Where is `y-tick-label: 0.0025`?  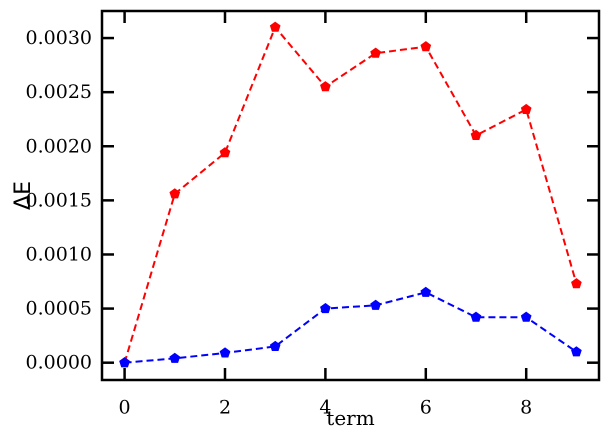
y-tick-label: 0.0025 is located at coordinates (59, 92).